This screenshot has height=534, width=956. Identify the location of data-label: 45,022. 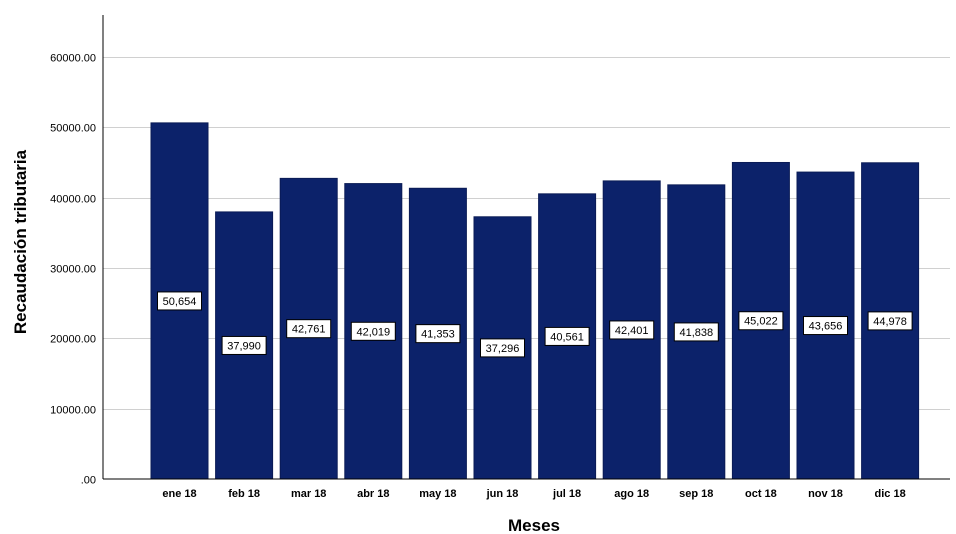
(761, 322).